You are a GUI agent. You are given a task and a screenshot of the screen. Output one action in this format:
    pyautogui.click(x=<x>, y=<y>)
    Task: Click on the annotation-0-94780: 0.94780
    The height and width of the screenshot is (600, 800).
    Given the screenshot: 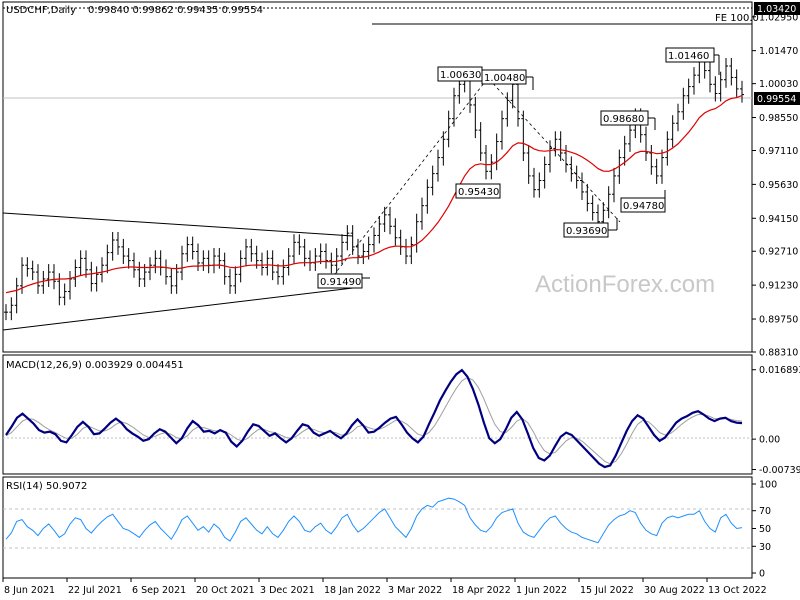 What is the action you would take?
    pyautogui.click(x=643, y=201)
    